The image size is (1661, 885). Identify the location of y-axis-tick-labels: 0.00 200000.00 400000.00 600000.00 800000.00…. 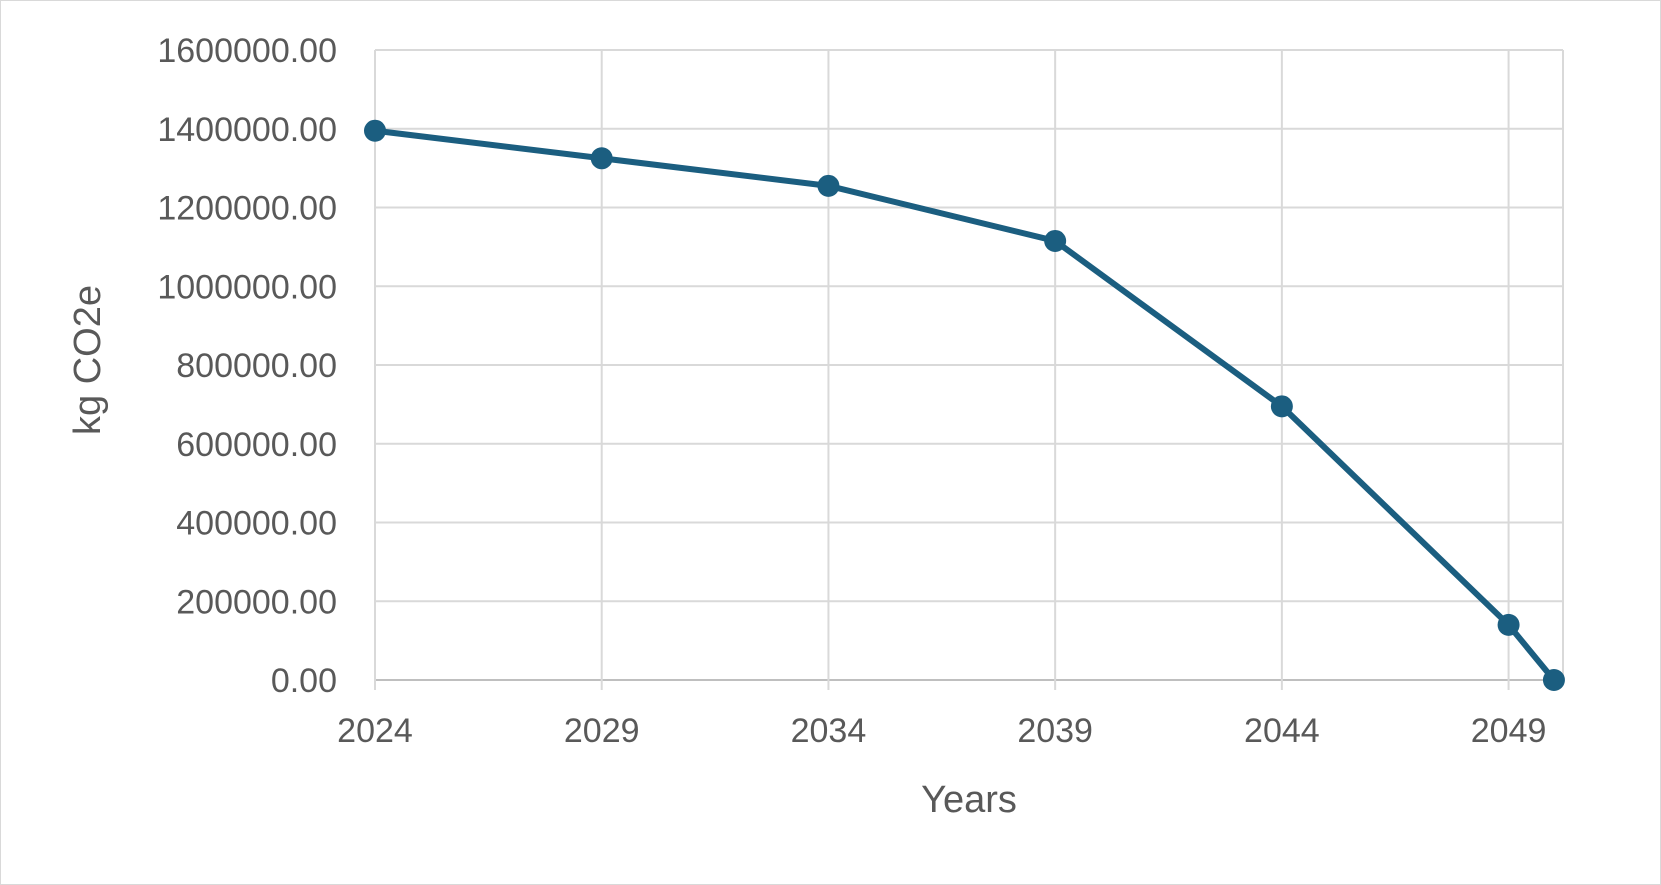
(247, 366).